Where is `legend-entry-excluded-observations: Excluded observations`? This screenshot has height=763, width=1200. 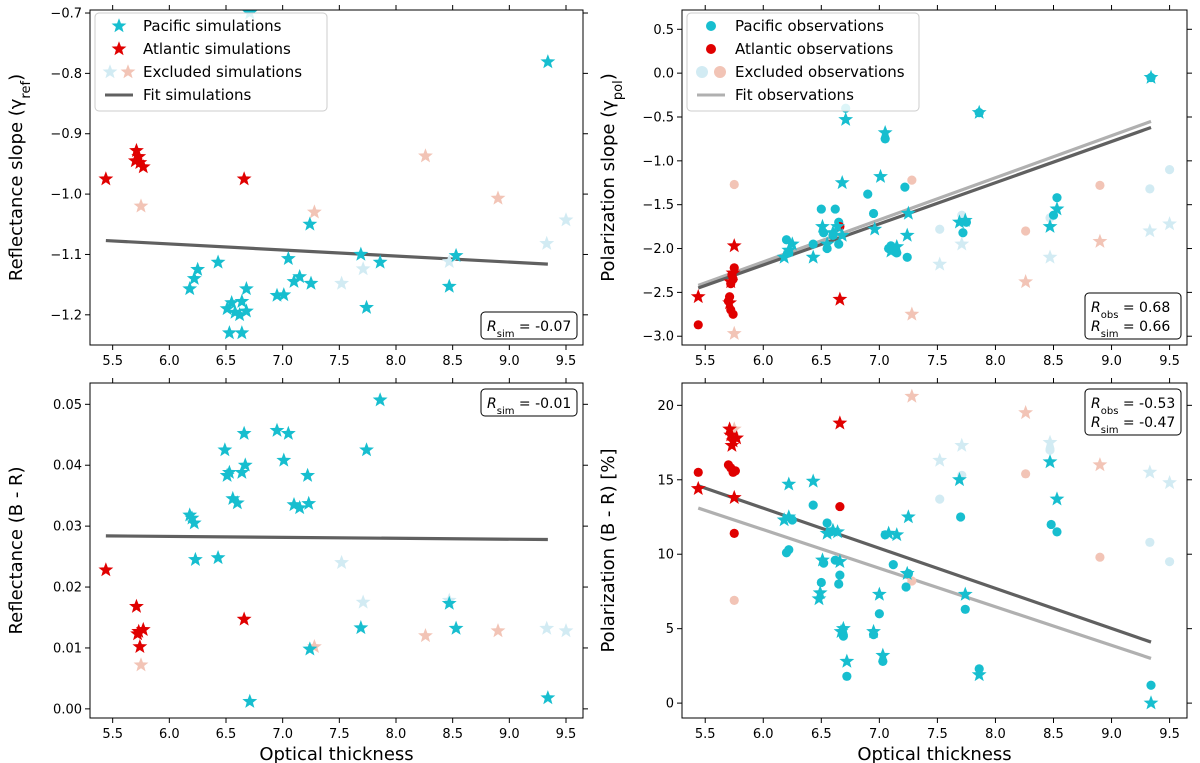 legend-entry-excluded-observations: Excluded observations is located at coordinates (800, 72).